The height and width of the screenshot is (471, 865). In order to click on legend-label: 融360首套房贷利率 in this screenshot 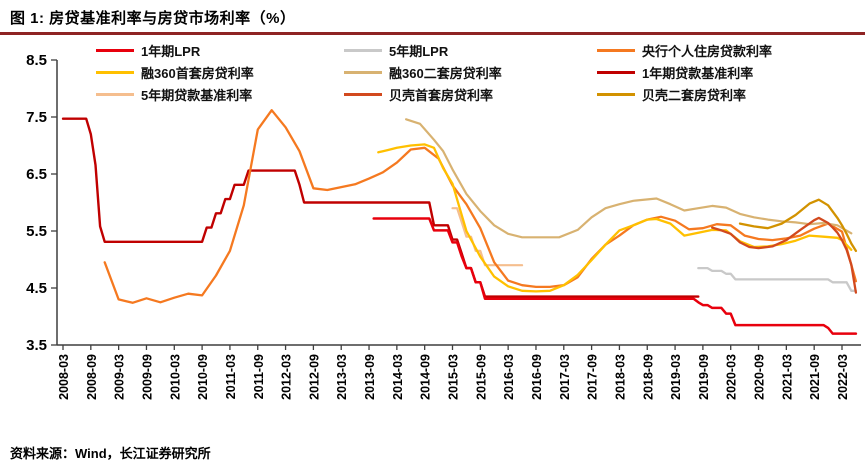, I will do `click(197, 73)`.